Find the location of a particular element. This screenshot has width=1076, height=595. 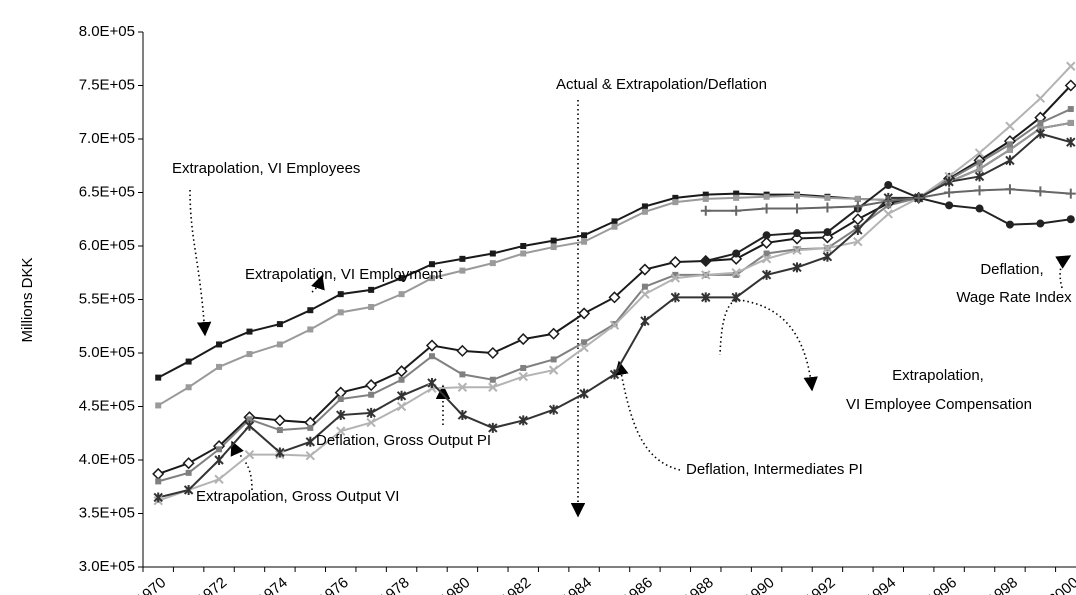

annotation: Deflation, is located at coordinates (1011, 269).